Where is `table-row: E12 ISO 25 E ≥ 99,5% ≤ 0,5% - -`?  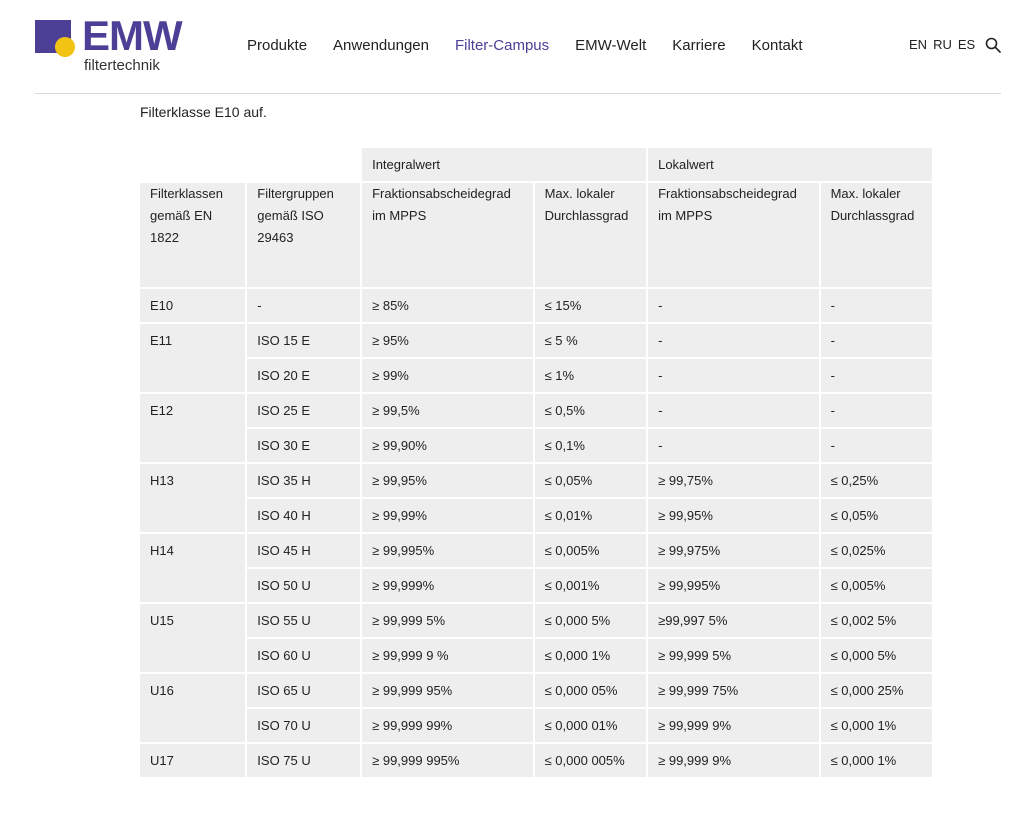 table-row: E12 ISO 25 E ≥ 99,5% ≤ 0,5% - - is located at coordinates (536, 429).